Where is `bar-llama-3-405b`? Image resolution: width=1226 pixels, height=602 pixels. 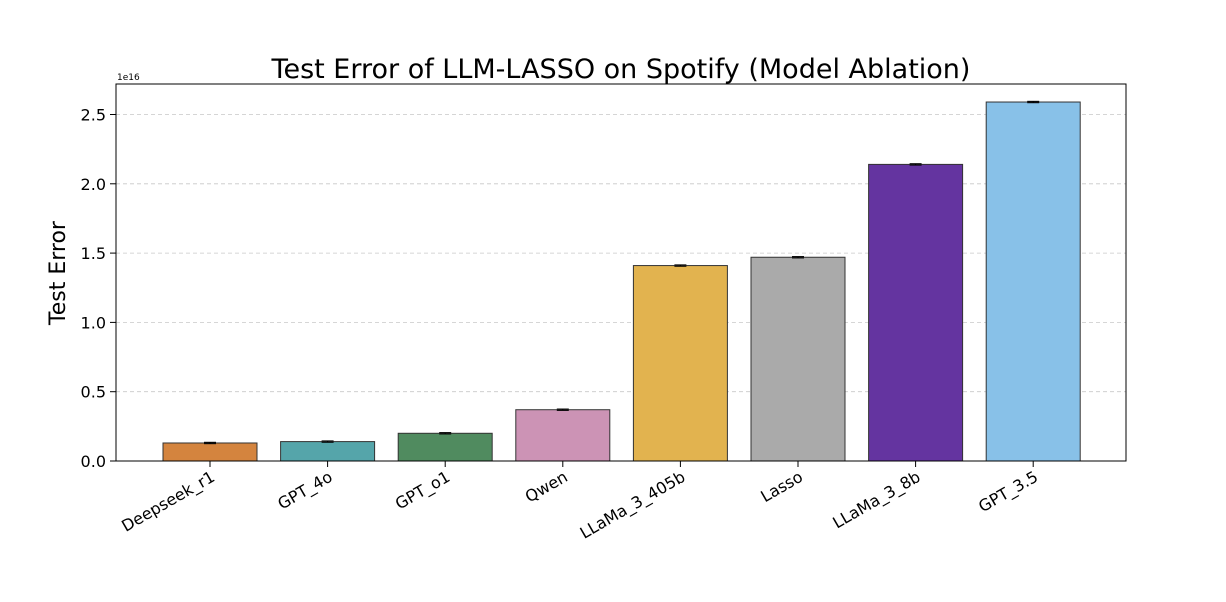
bar-llama-3-405b is located at coordinates (680, 363).